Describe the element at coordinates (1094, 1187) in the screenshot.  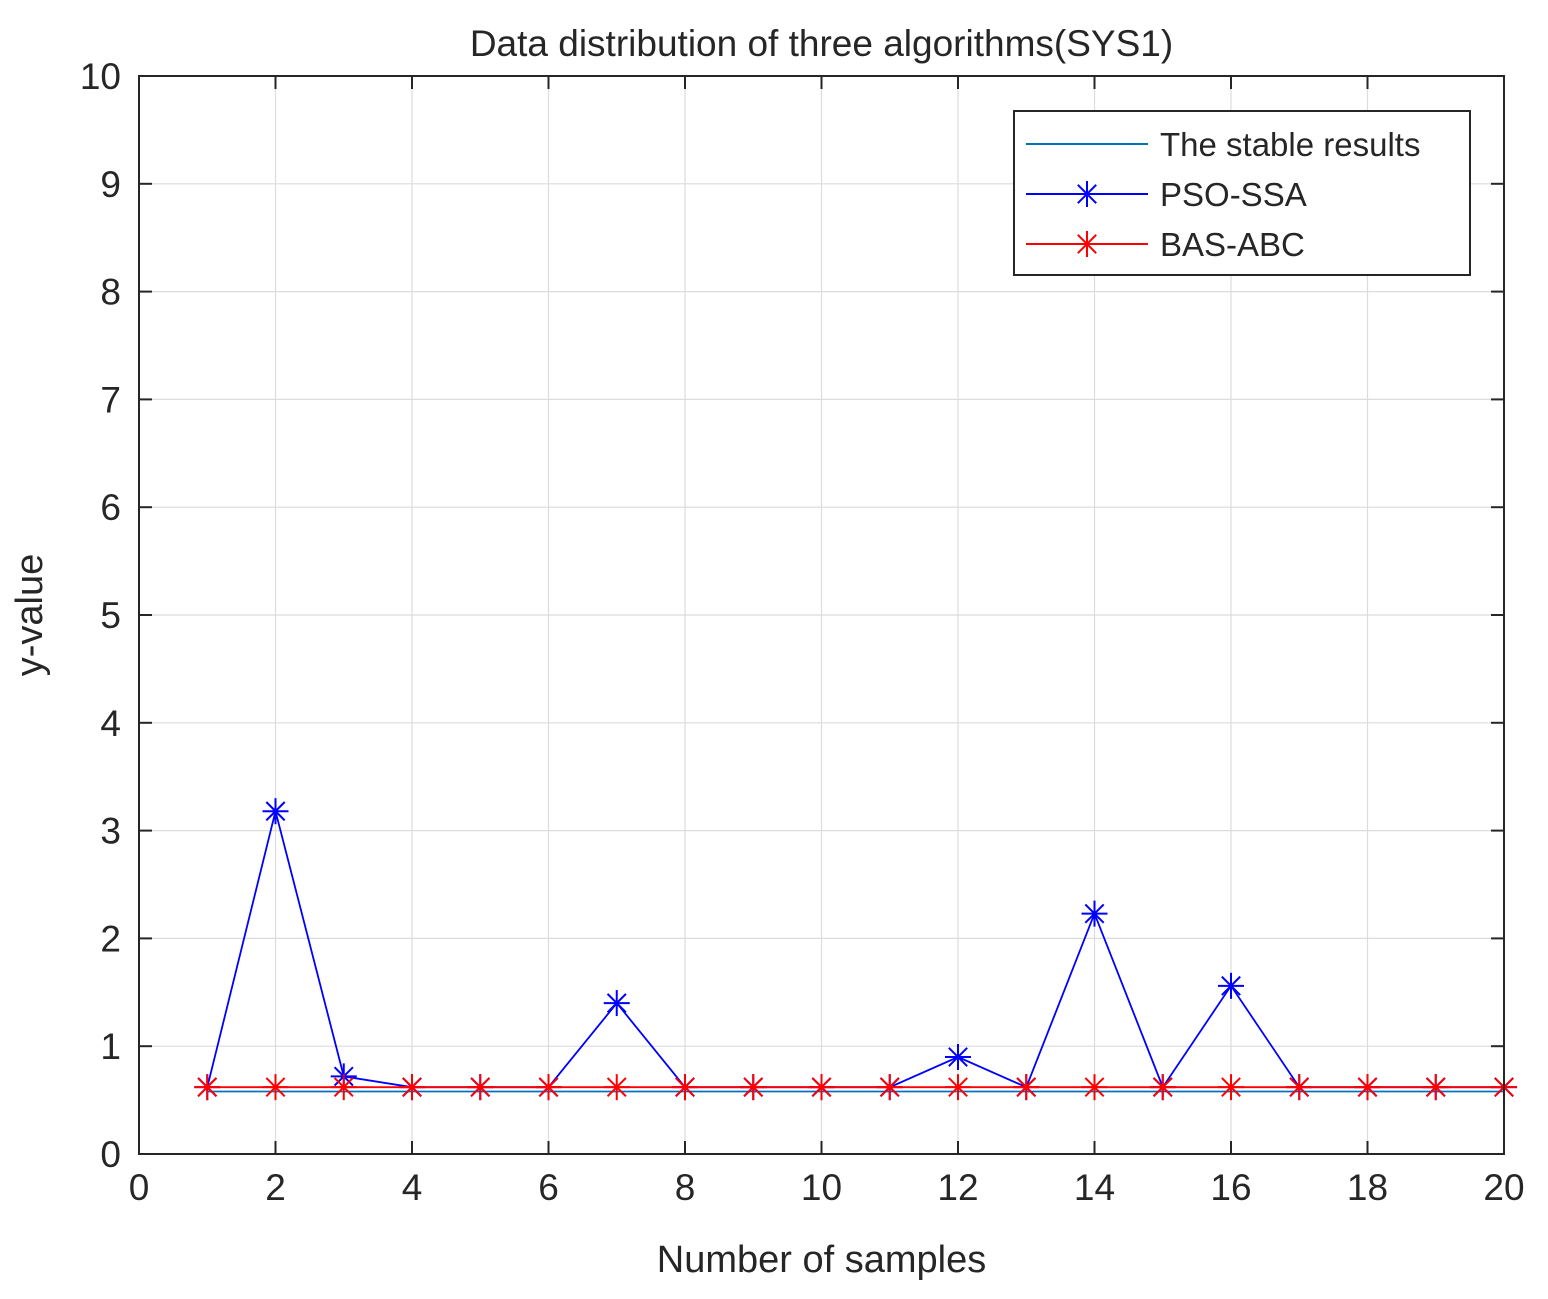
I see `x-tick-label: 14` at that location.